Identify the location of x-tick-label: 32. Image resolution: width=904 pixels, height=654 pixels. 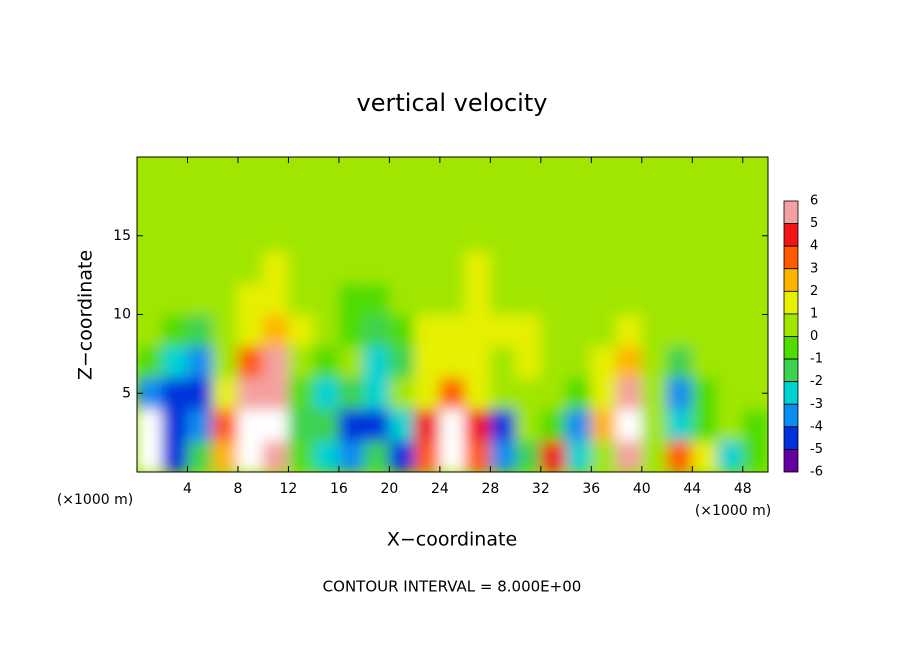
(541, 489).